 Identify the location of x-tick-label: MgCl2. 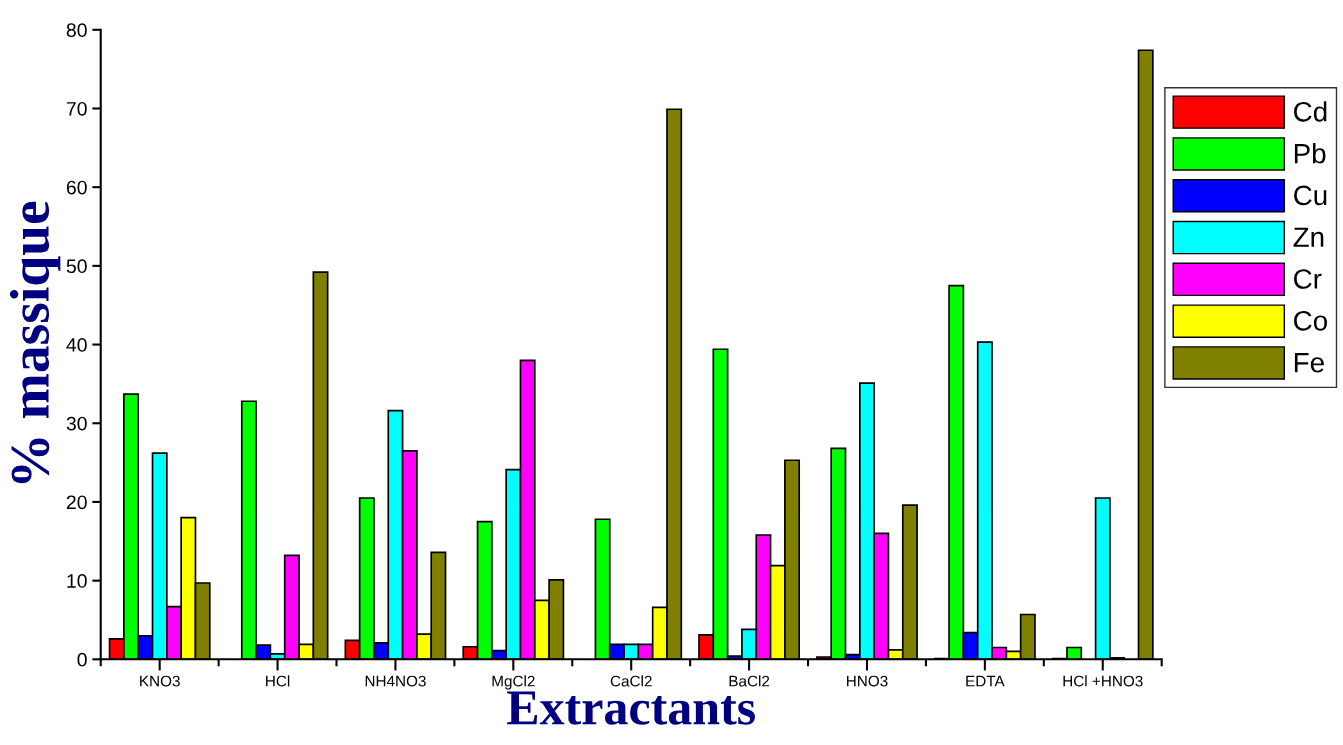
(513, 682).